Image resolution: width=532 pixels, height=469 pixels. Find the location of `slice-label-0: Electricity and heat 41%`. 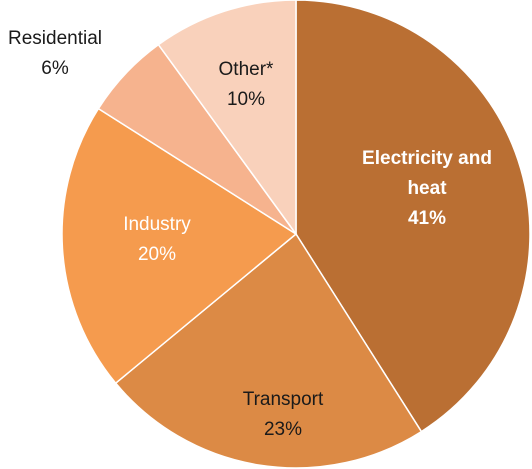

slice-label-0: Electricity and heat 41% is located at coordinates (427, 188).